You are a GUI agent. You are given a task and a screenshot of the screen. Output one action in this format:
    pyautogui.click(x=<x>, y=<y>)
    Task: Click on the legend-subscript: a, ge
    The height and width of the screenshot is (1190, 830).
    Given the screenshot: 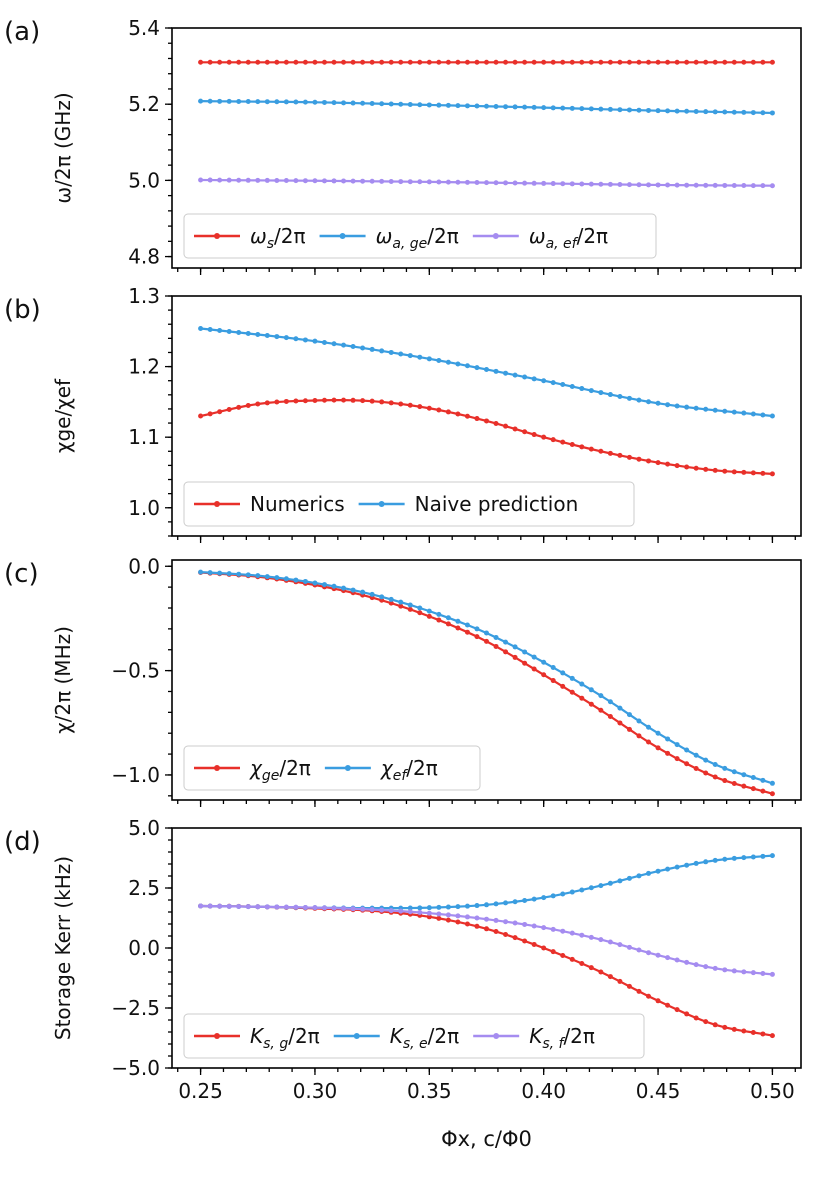 What is the action you would take?
    pyautogui.click(x=409, y=244)
    